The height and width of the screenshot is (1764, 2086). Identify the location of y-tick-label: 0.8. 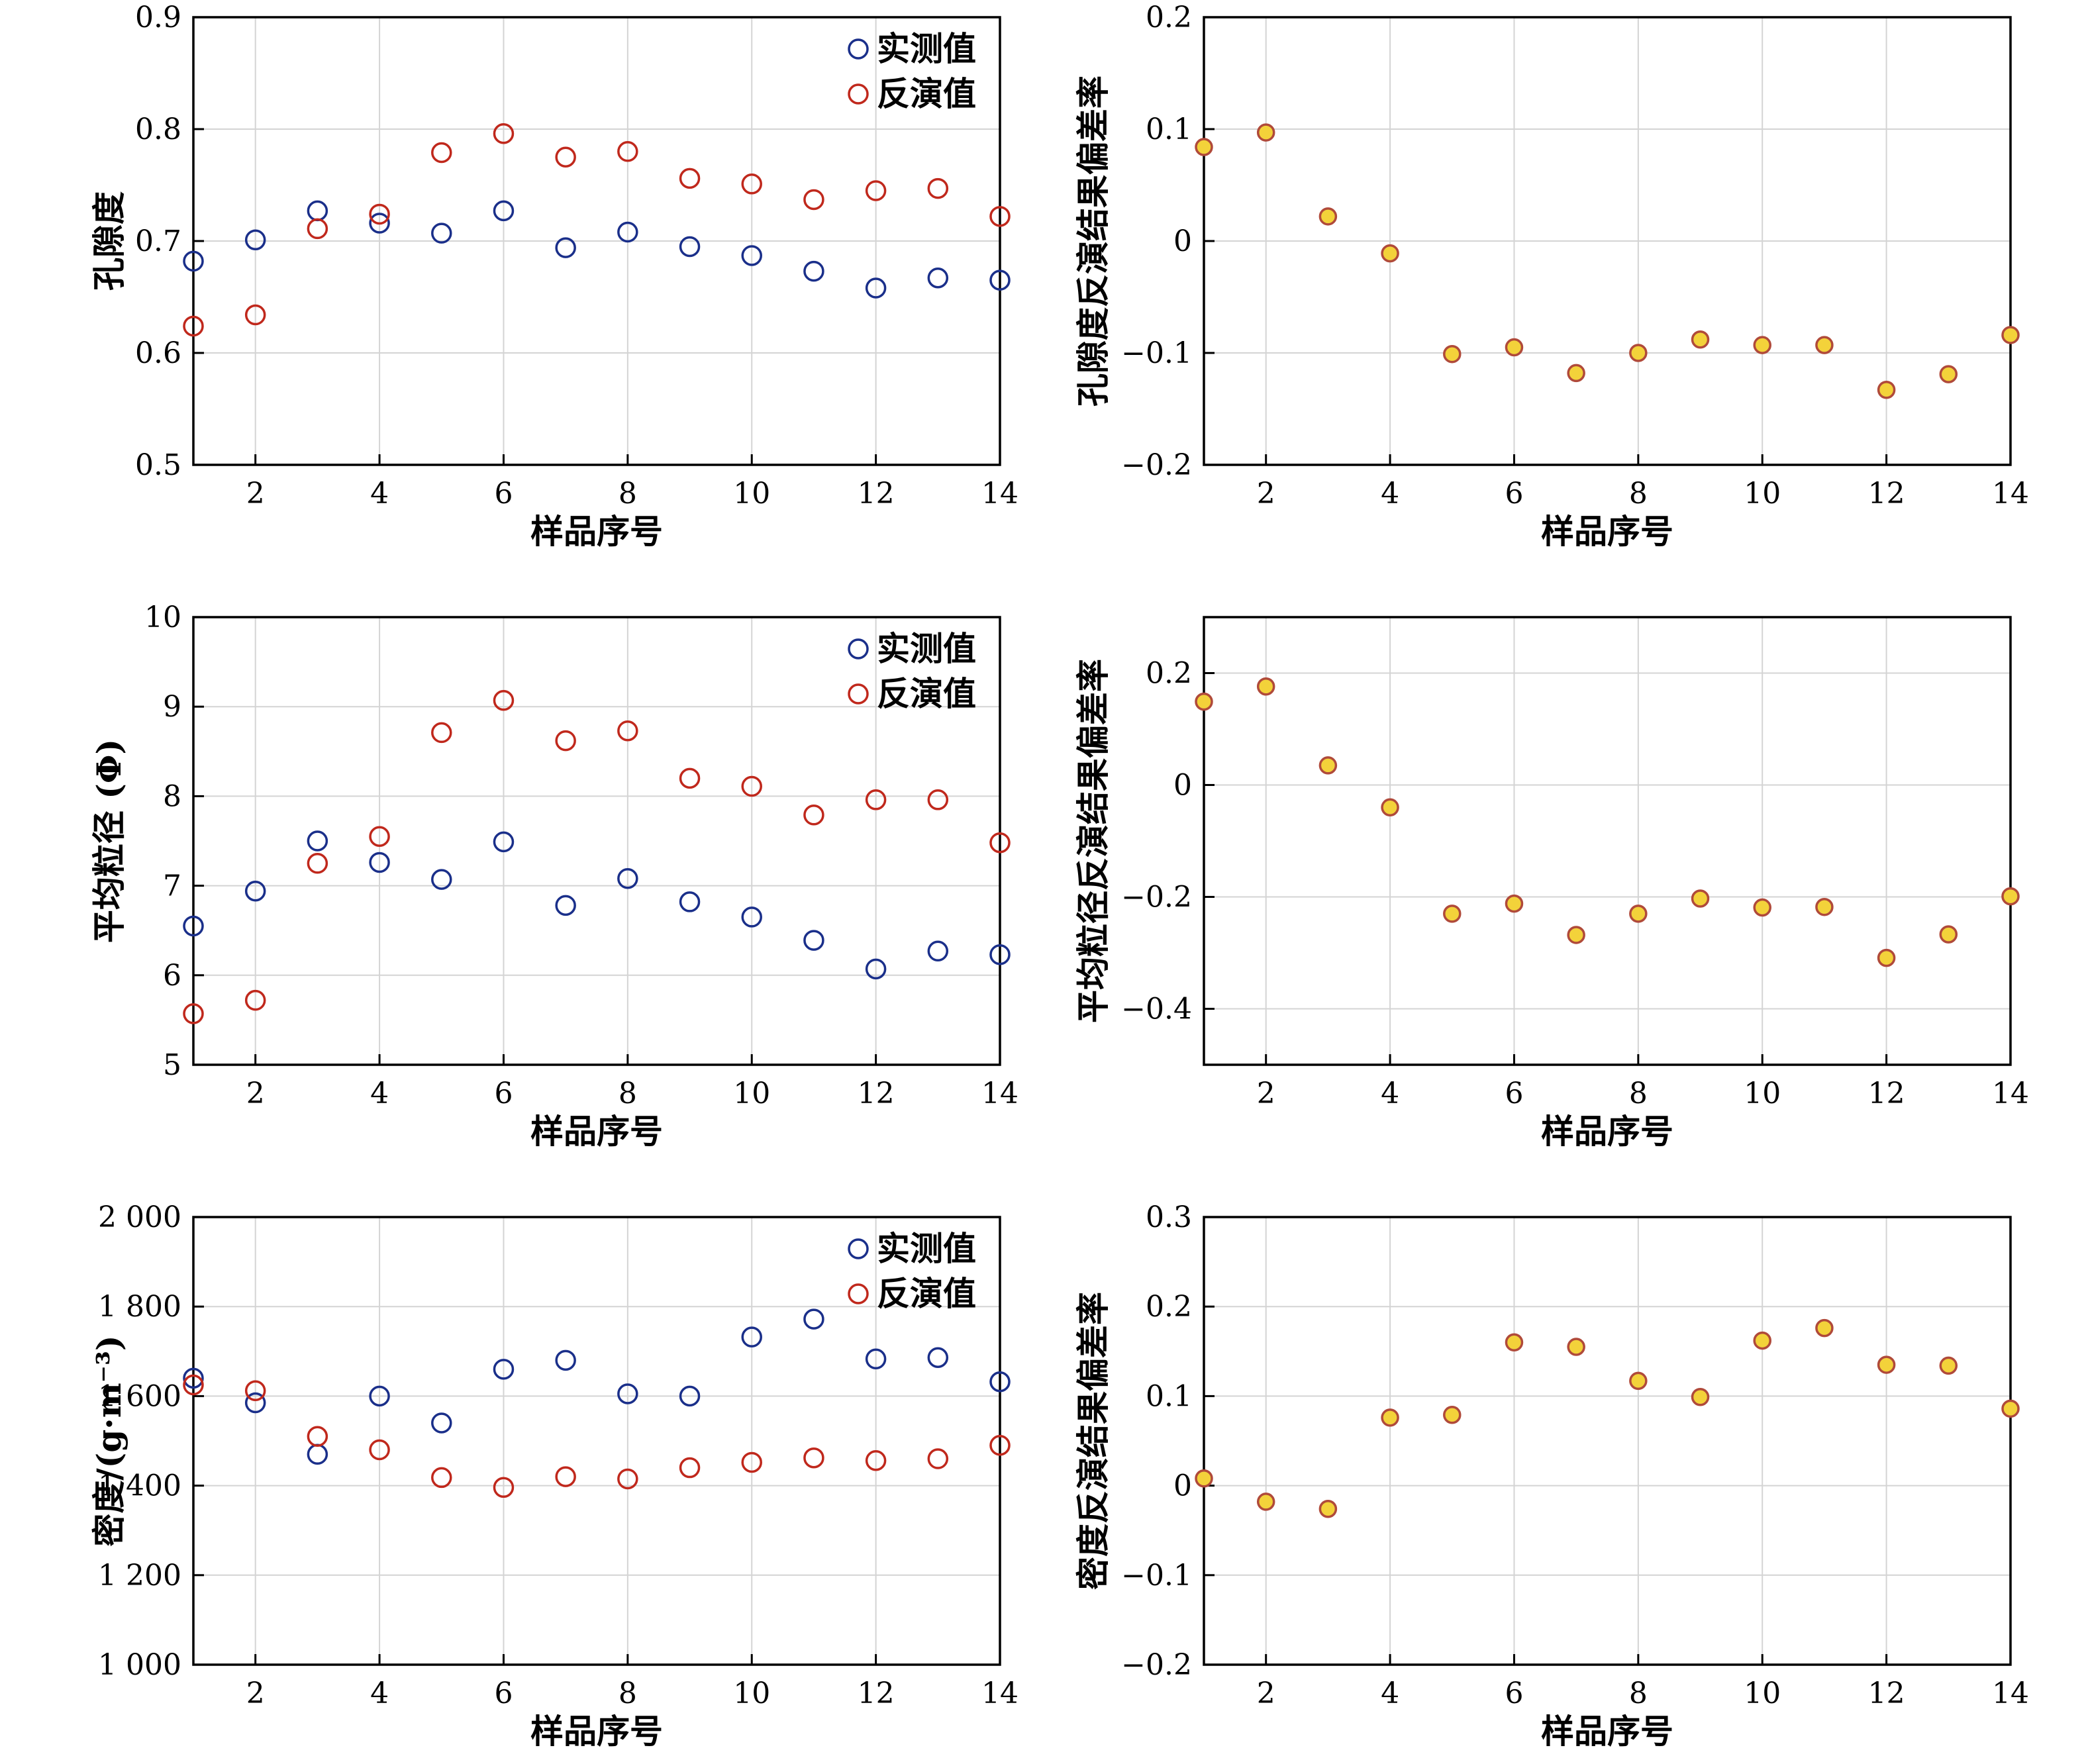
(158, 129).